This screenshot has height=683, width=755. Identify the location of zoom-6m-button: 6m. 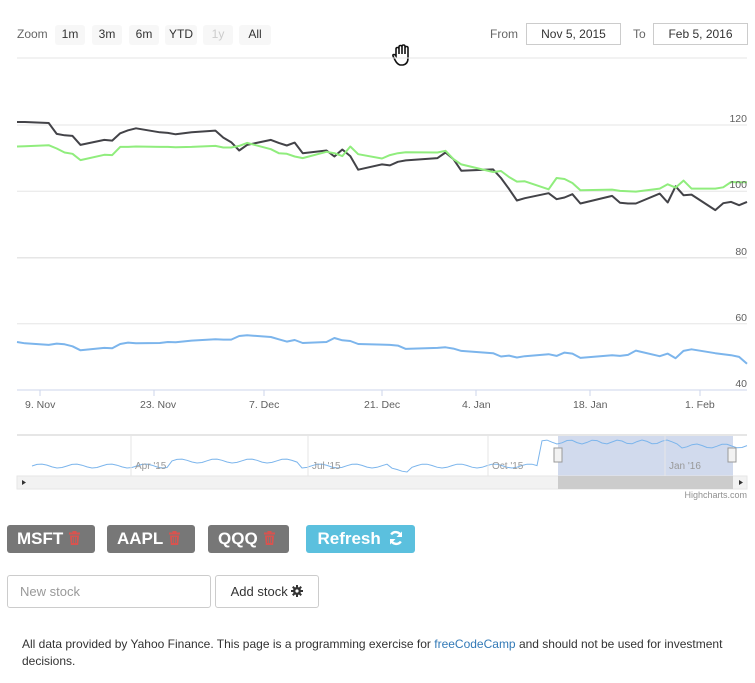
(144, 35).